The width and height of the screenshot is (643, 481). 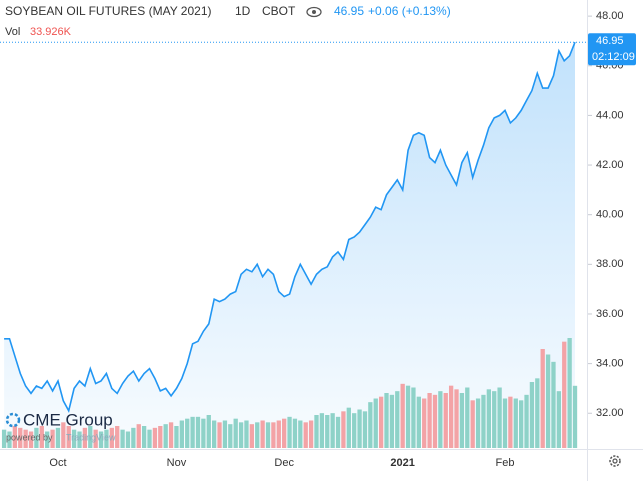 I want to click on y-tick-label: 42.00, so click(x=610, y=165).